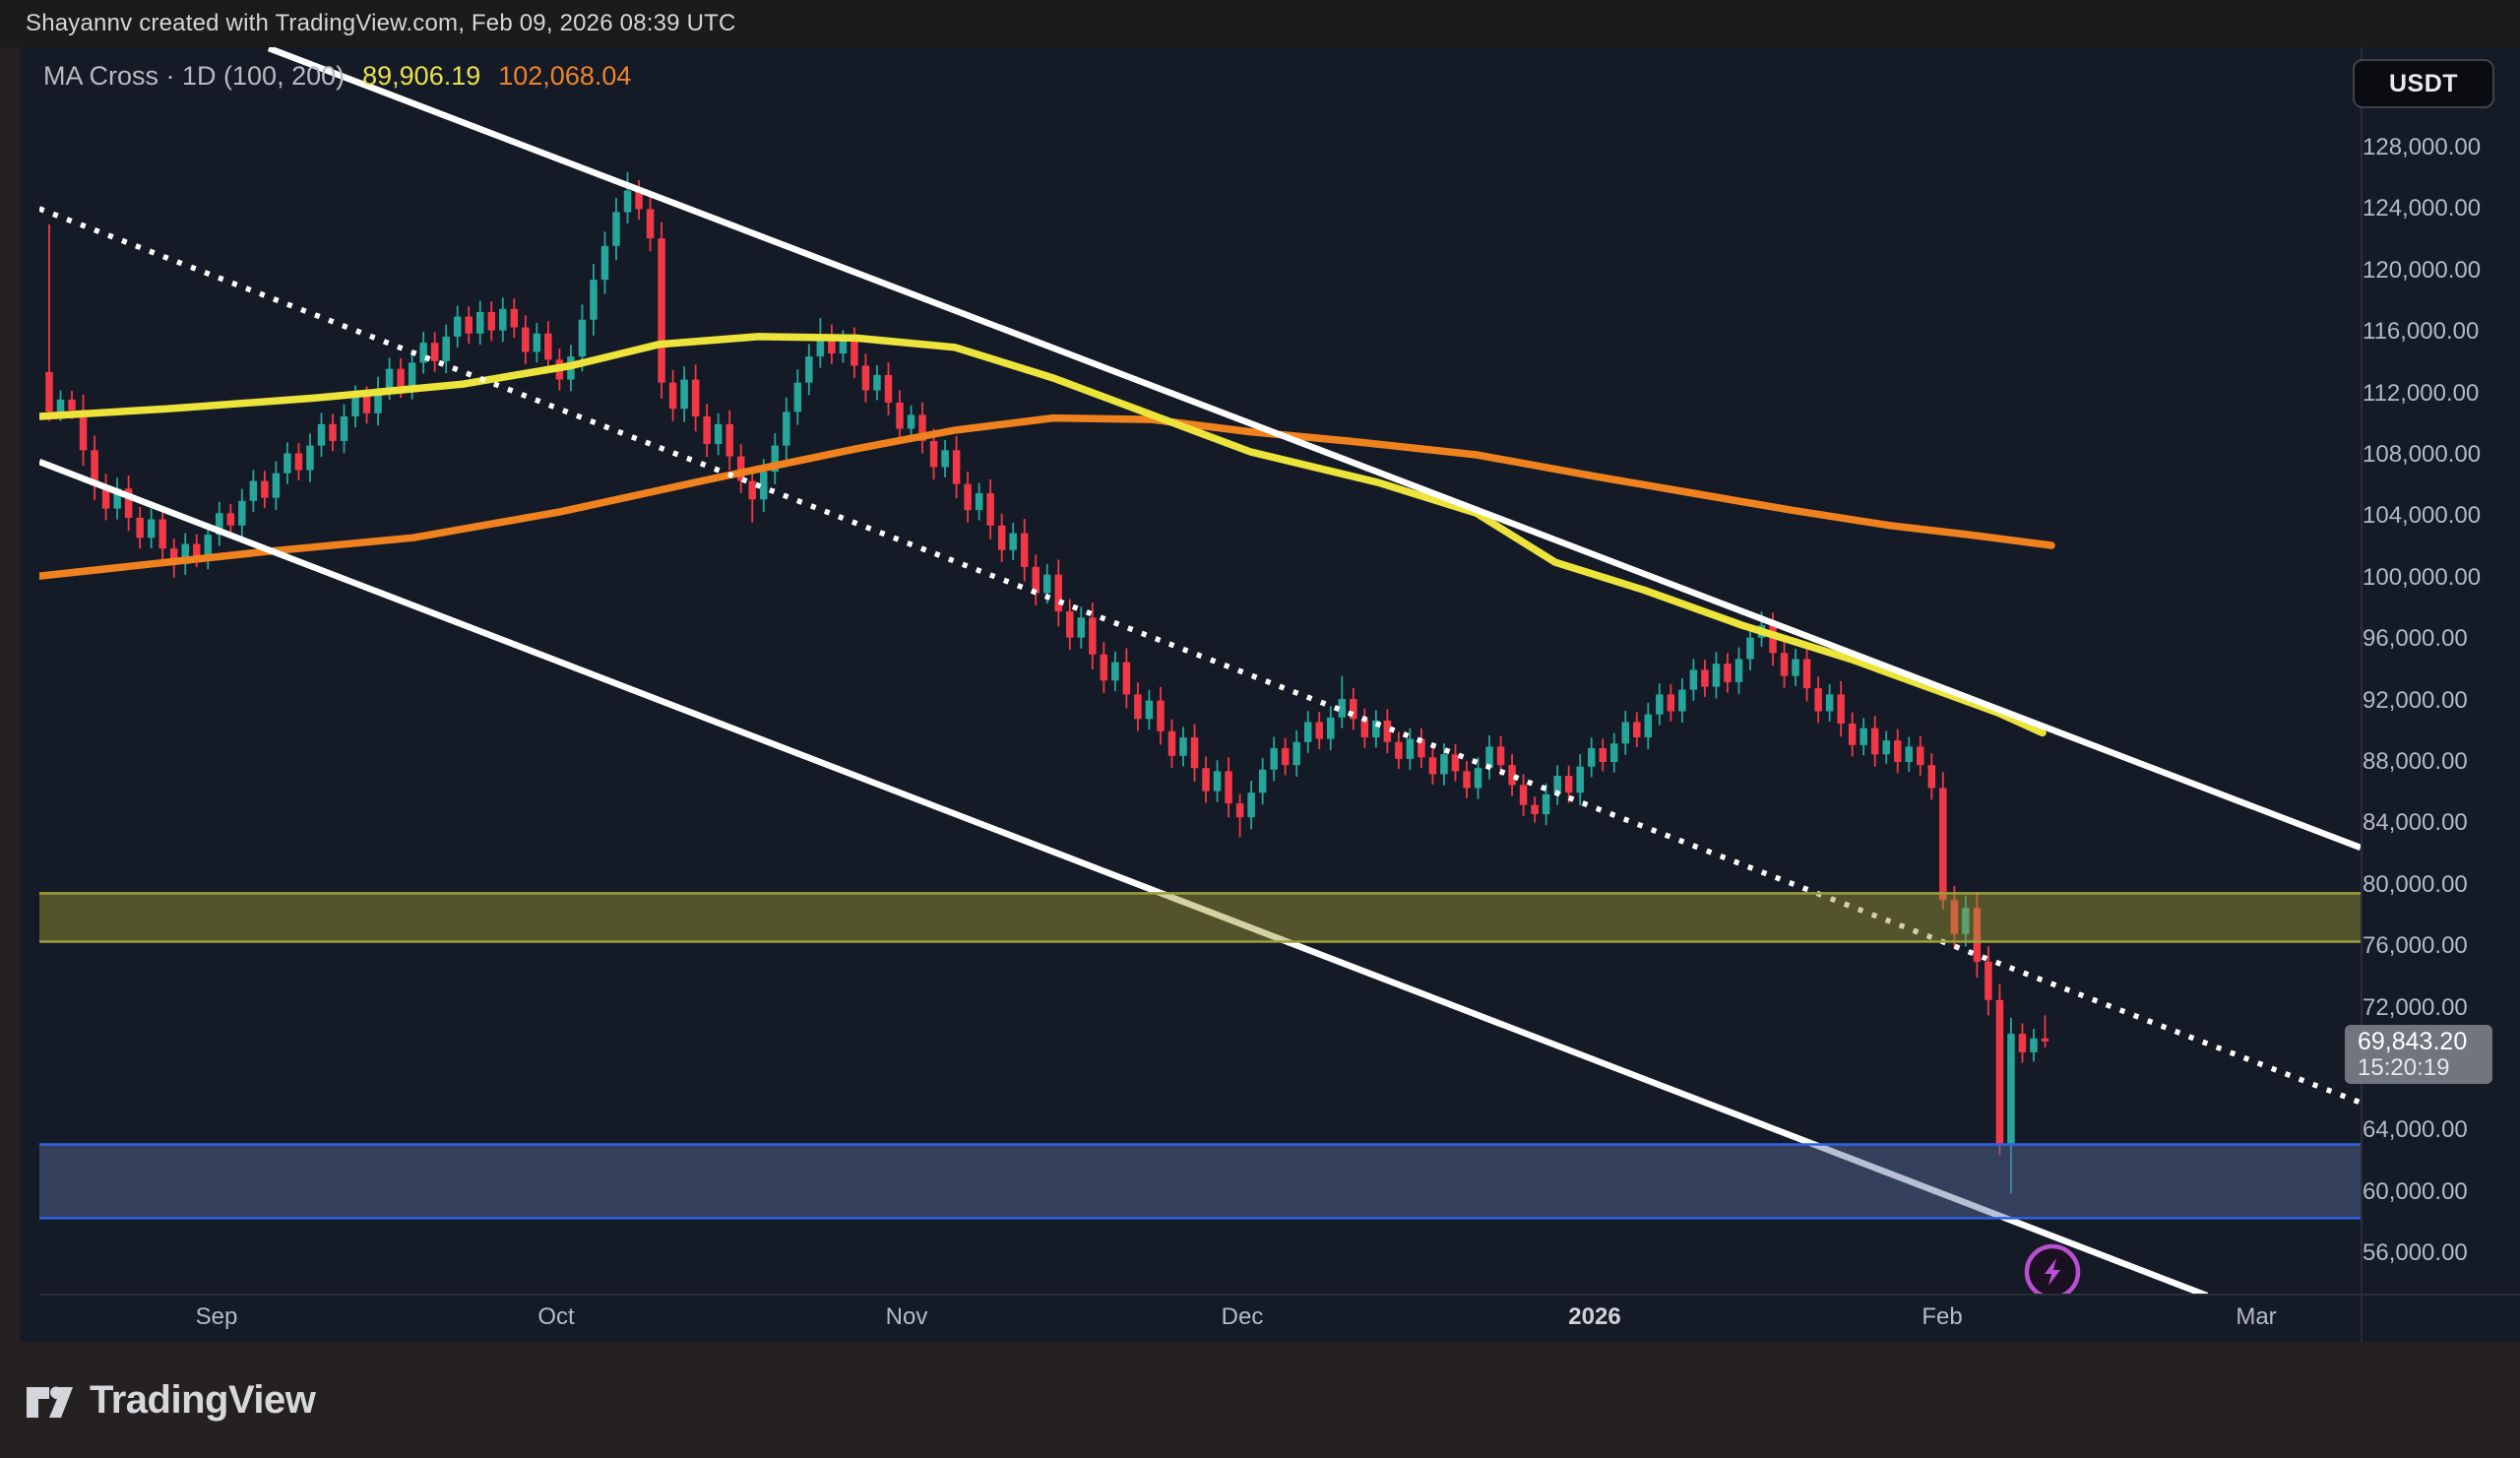 This screenshot has width=2520, height=1458. What do you see at coordinates (2423, 83) in the screenshot?
I see `currency-toggle-button: USDT` at bounding box center [2423, 83].